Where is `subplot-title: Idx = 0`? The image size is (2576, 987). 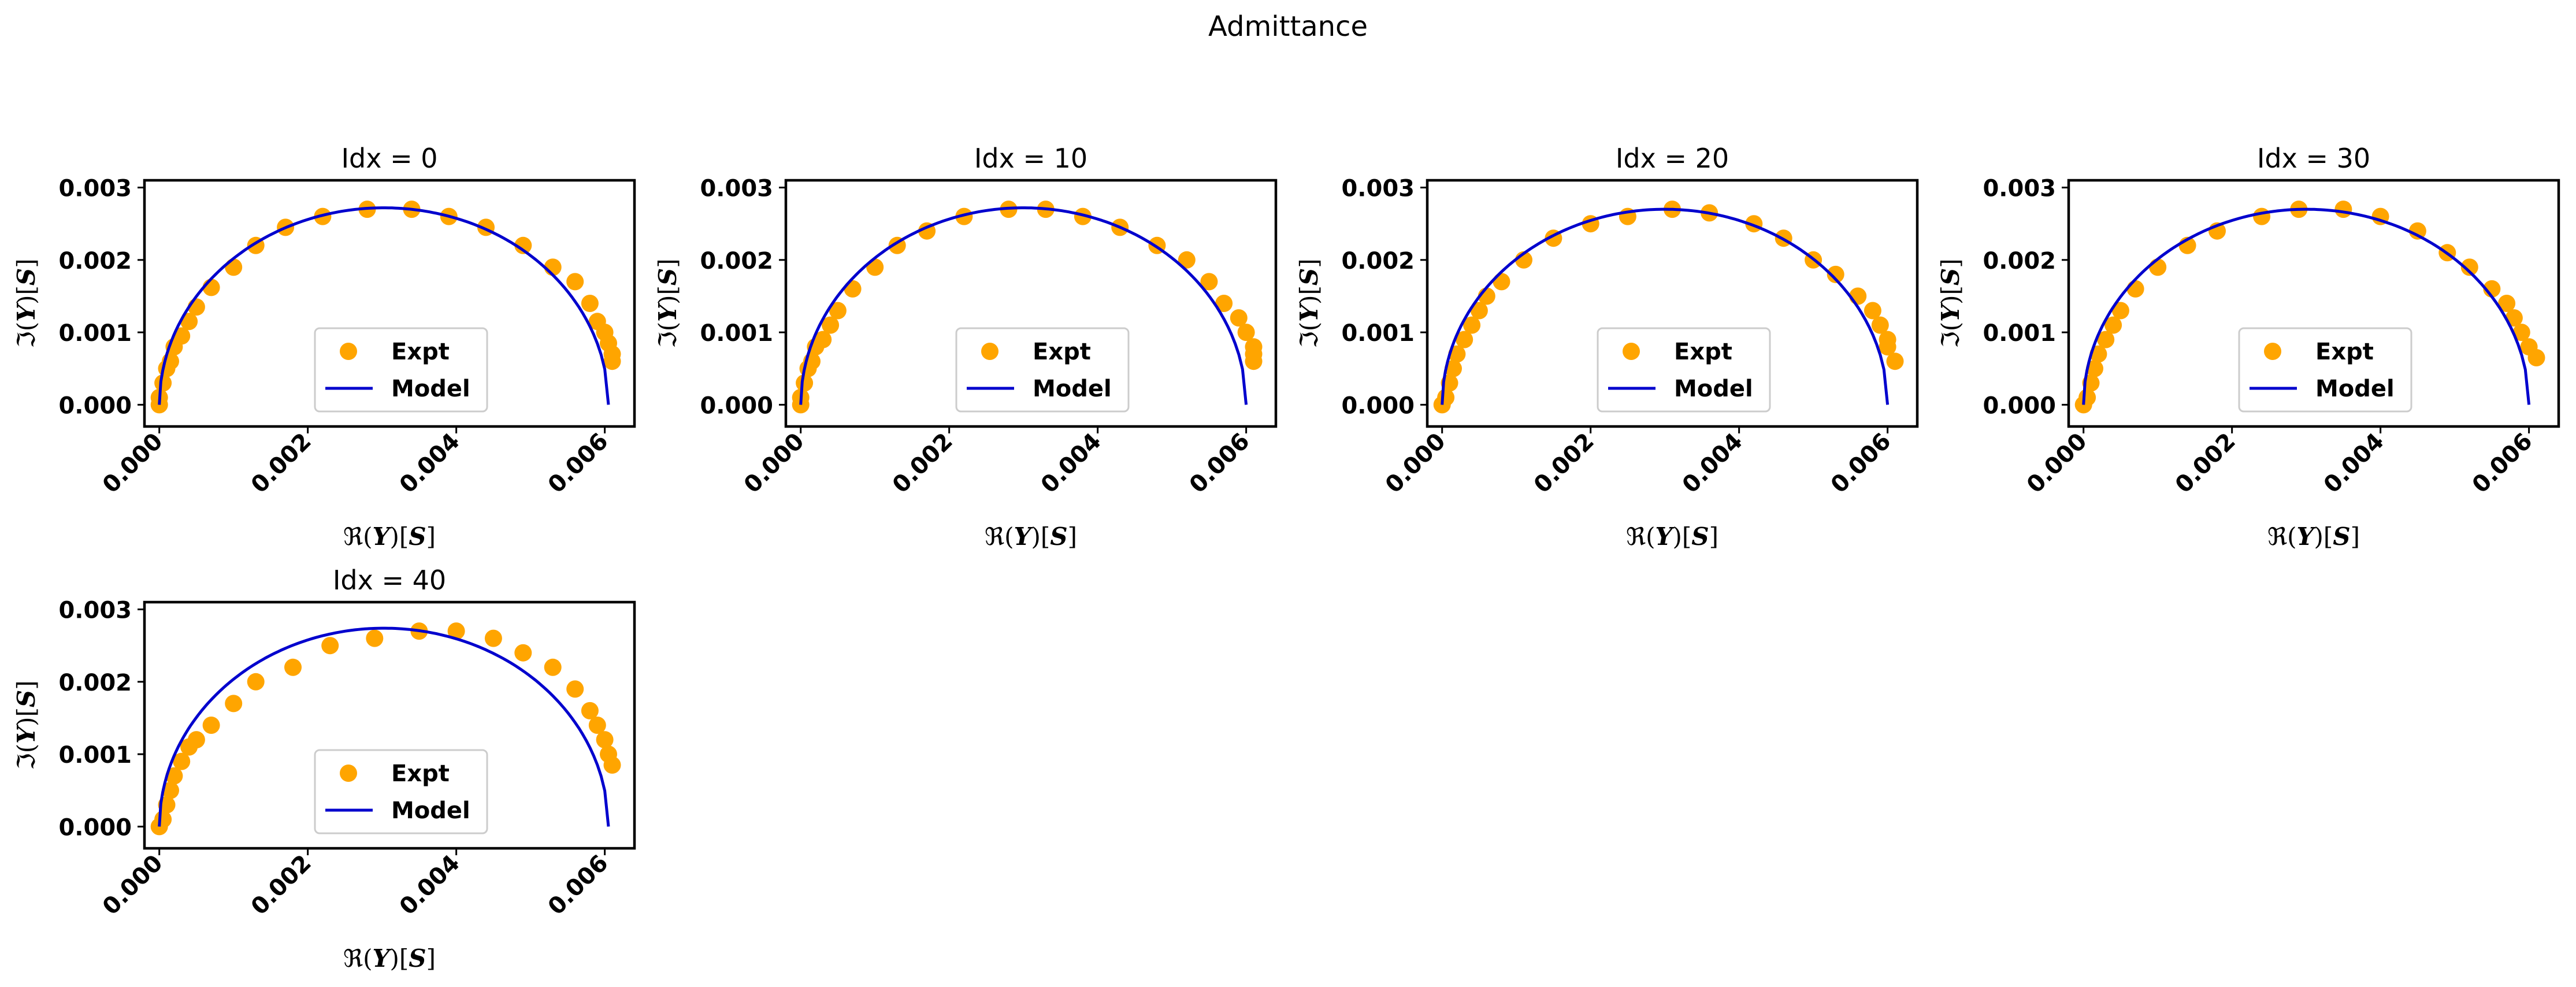
subplot-title: Idx = 0 is located at coordinates (389, 158).